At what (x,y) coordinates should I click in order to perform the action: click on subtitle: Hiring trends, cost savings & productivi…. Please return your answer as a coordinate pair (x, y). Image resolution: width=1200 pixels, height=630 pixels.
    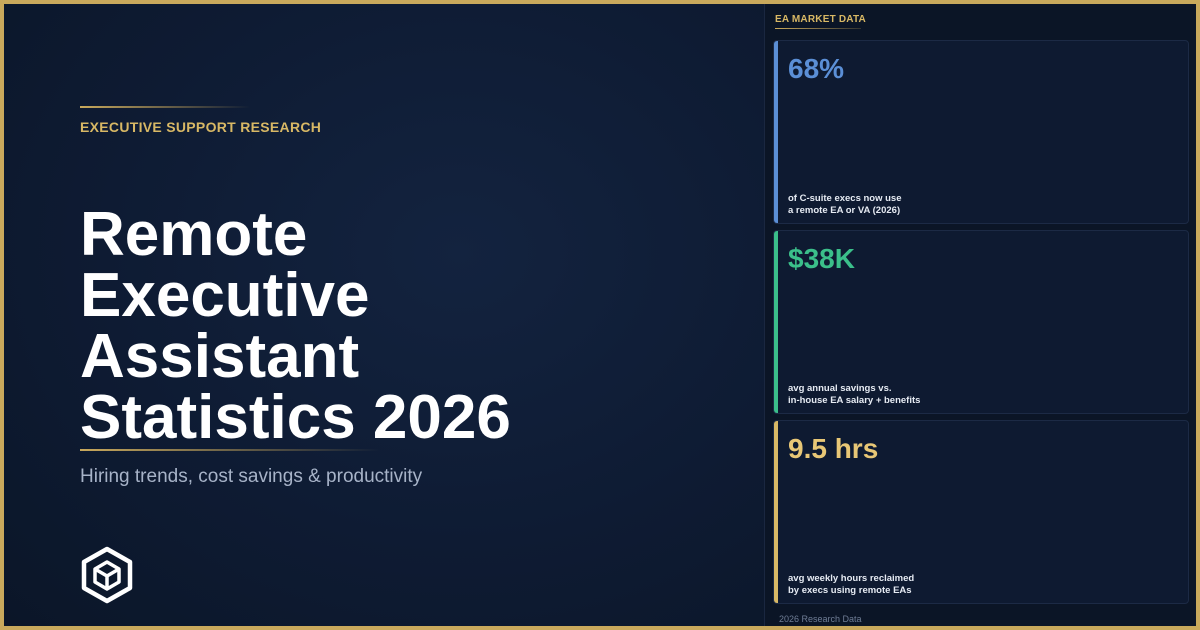
    Looking at the image, I should click on (251, 476).